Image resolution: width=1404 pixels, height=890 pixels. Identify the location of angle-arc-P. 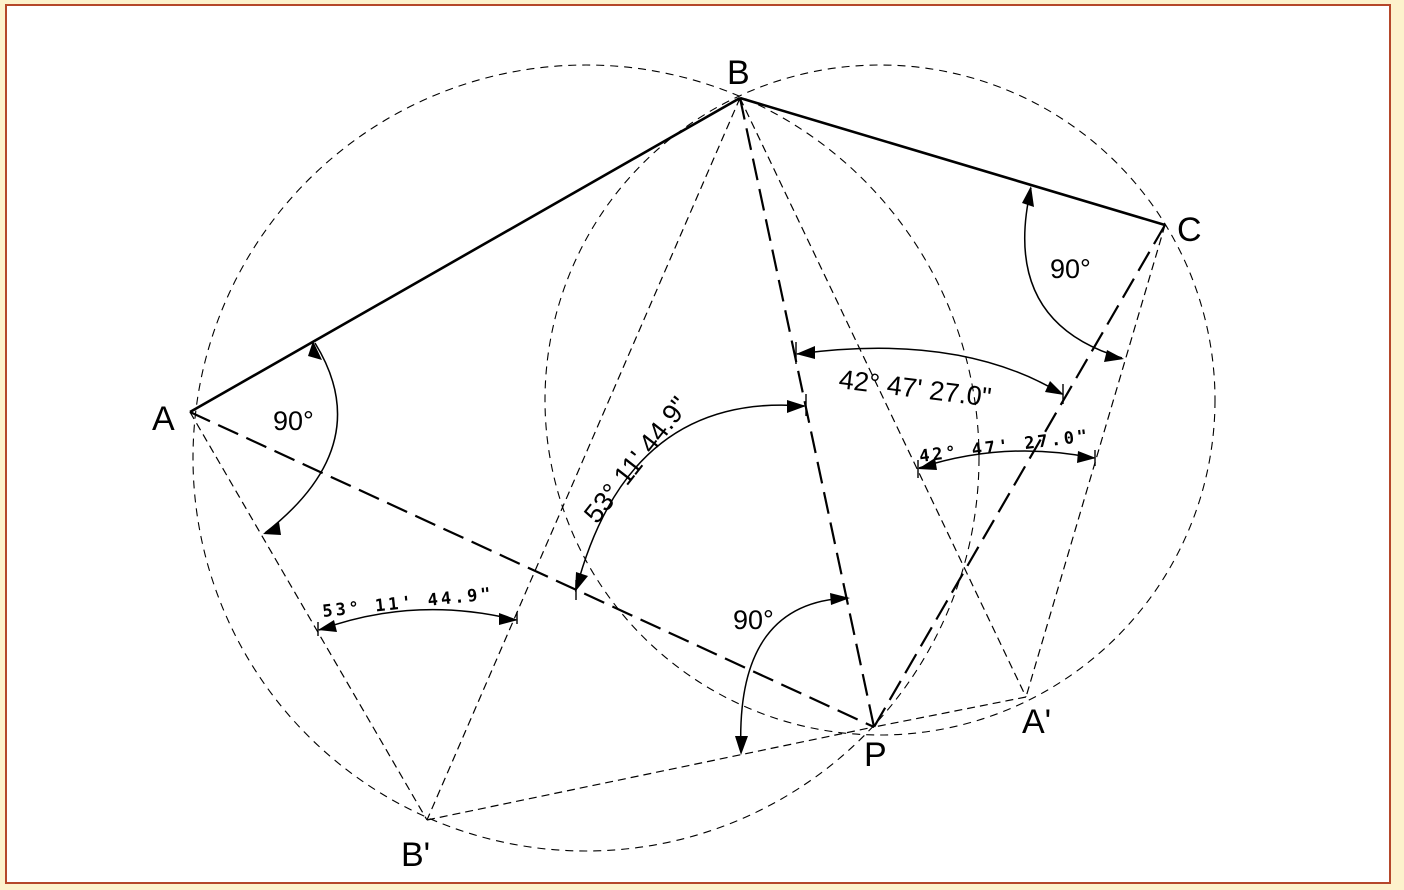
(794, 675).